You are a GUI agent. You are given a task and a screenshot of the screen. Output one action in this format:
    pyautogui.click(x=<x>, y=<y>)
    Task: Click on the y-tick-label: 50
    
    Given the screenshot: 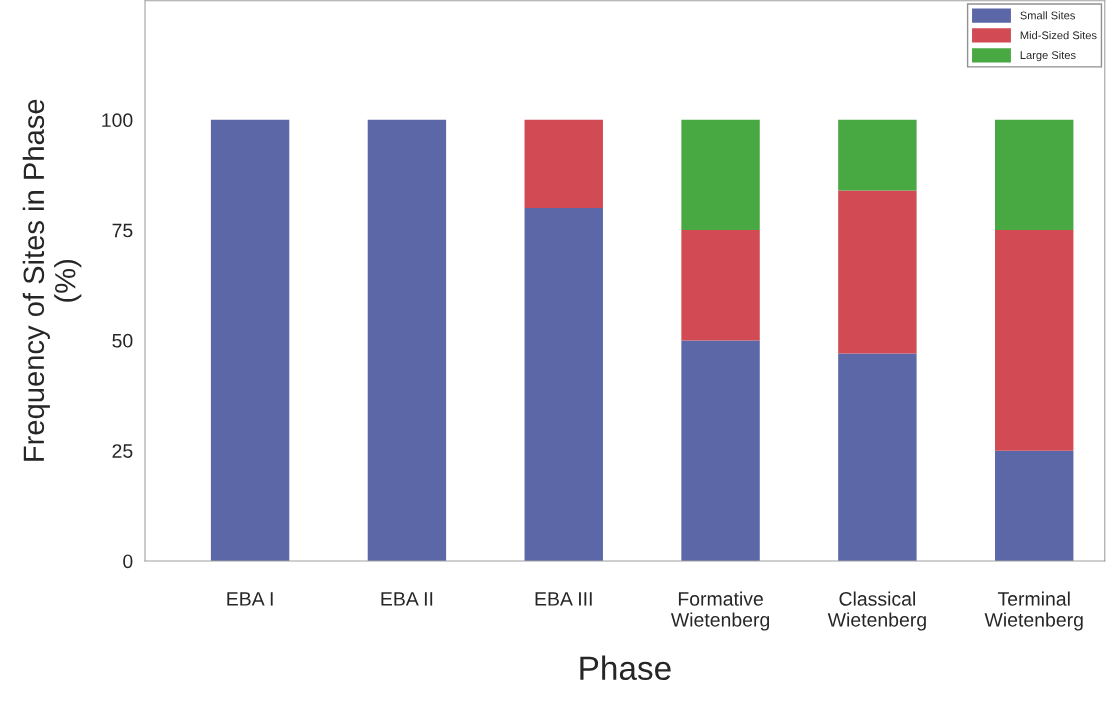 What is the action you would take?
    pyautogui.click(x=122, y=340)
    